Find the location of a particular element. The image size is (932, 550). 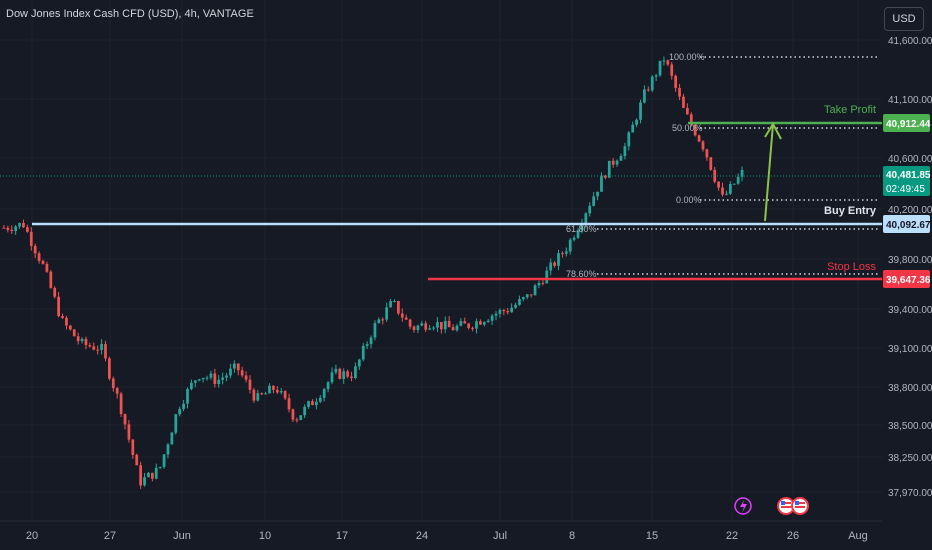

price-tick-label: 38,800.00 is located at coordinates (910, 388).